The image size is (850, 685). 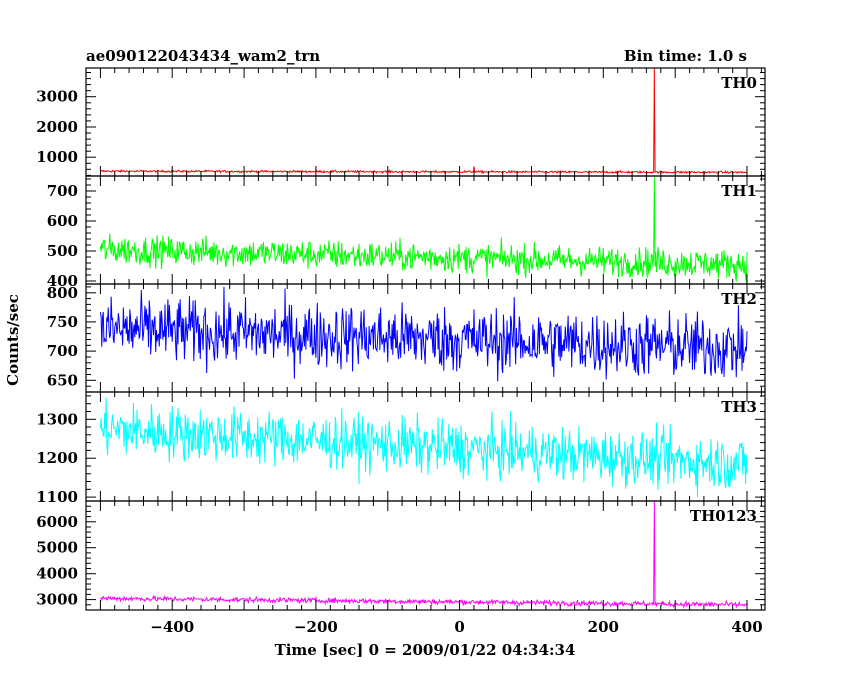 What do you see at coordinates (423, 447) in the screenshot?
I see `series-line-th3` at bounding box center [423, 447].